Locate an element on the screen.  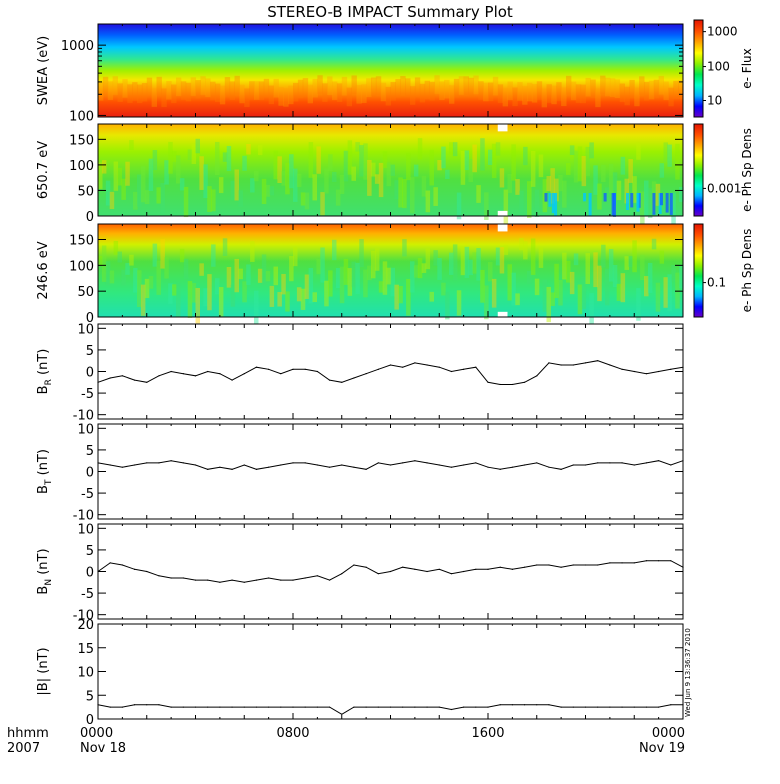
timestamp: Wed Jun 9 13:36:37 2010 is located at coordinates (688, 672).